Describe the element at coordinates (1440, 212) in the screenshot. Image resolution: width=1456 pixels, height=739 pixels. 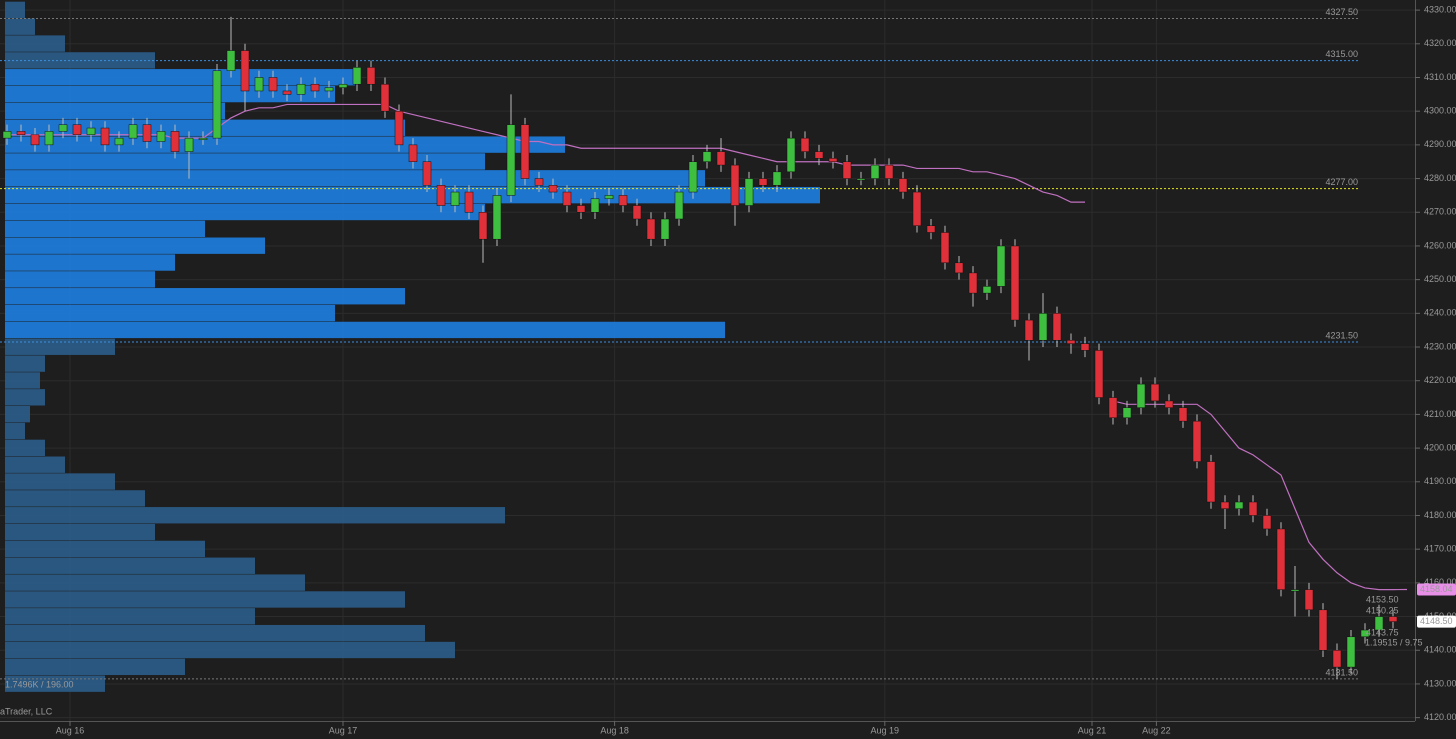
I see `y-tick-label: 4270.00` at that location.